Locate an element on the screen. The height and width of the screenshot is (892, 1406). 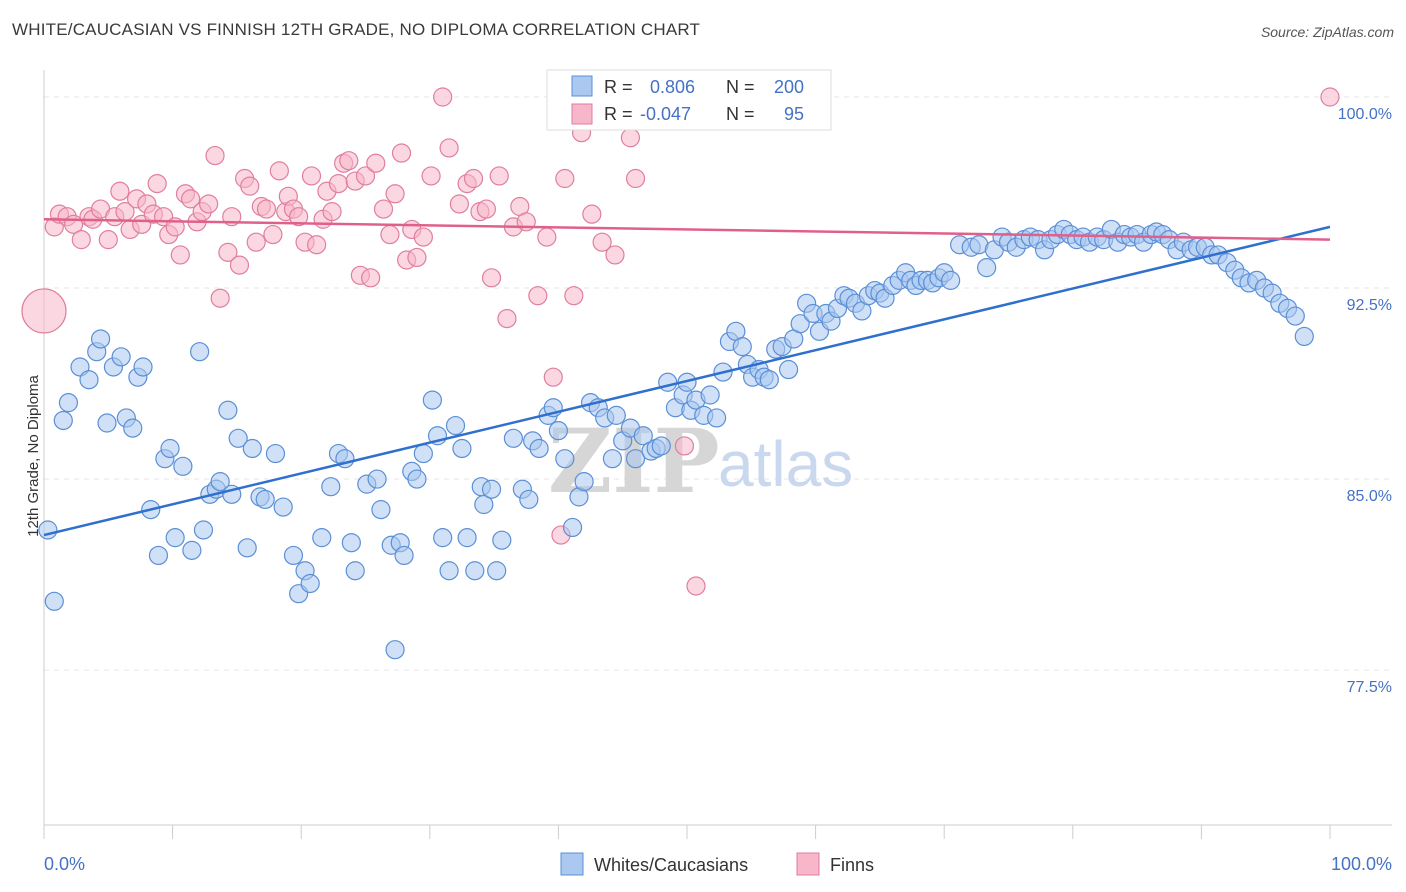
y-tick-label: 77.5% is located at coordinates (1369, 687).